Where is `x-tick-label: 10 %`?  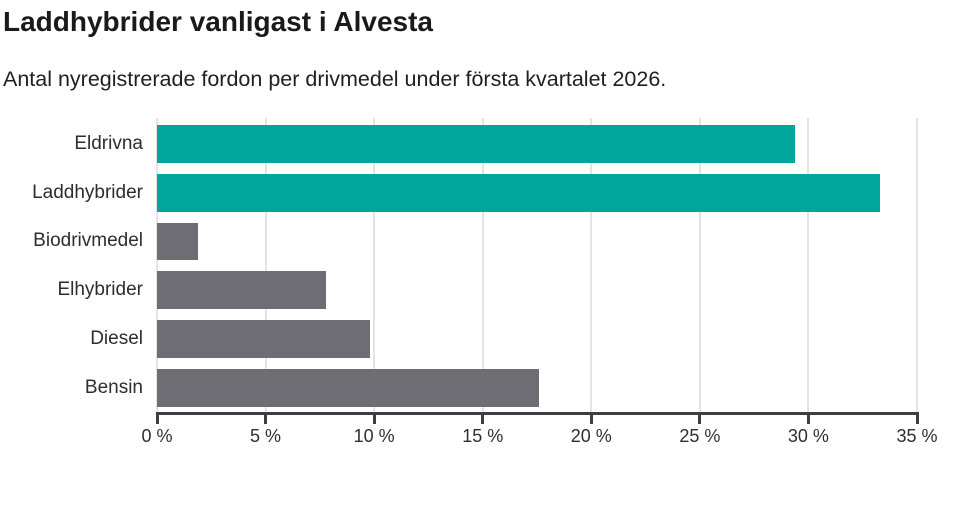 x-tick-label: 10 % is located at coordinates (374, 436).